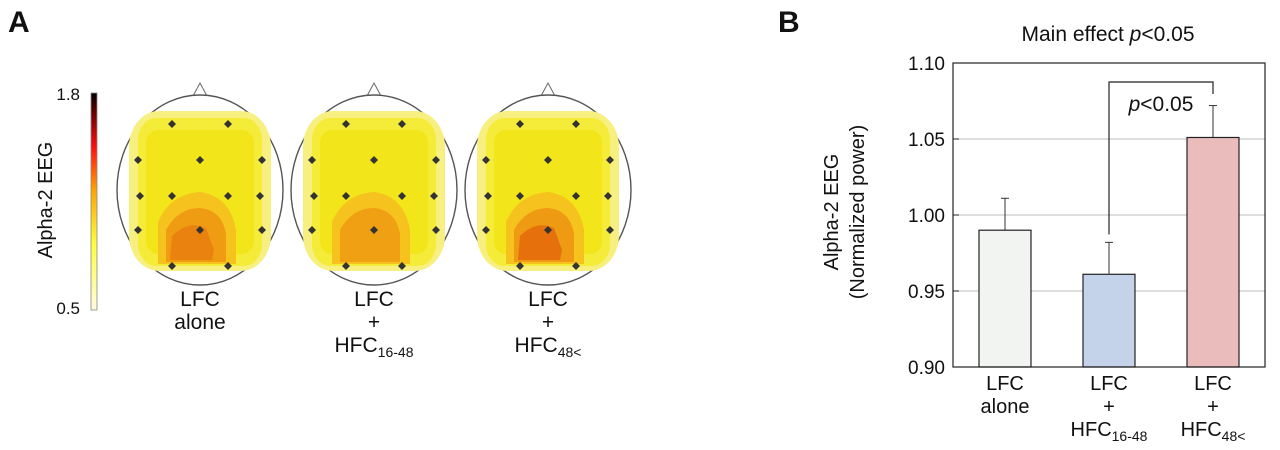 This screenshot has height=450, width=1280. What do you see at coordinates (1213, 431) in the screenshot?
I see `x-category-label: HFC48<` at bounding box center [1213, 431].